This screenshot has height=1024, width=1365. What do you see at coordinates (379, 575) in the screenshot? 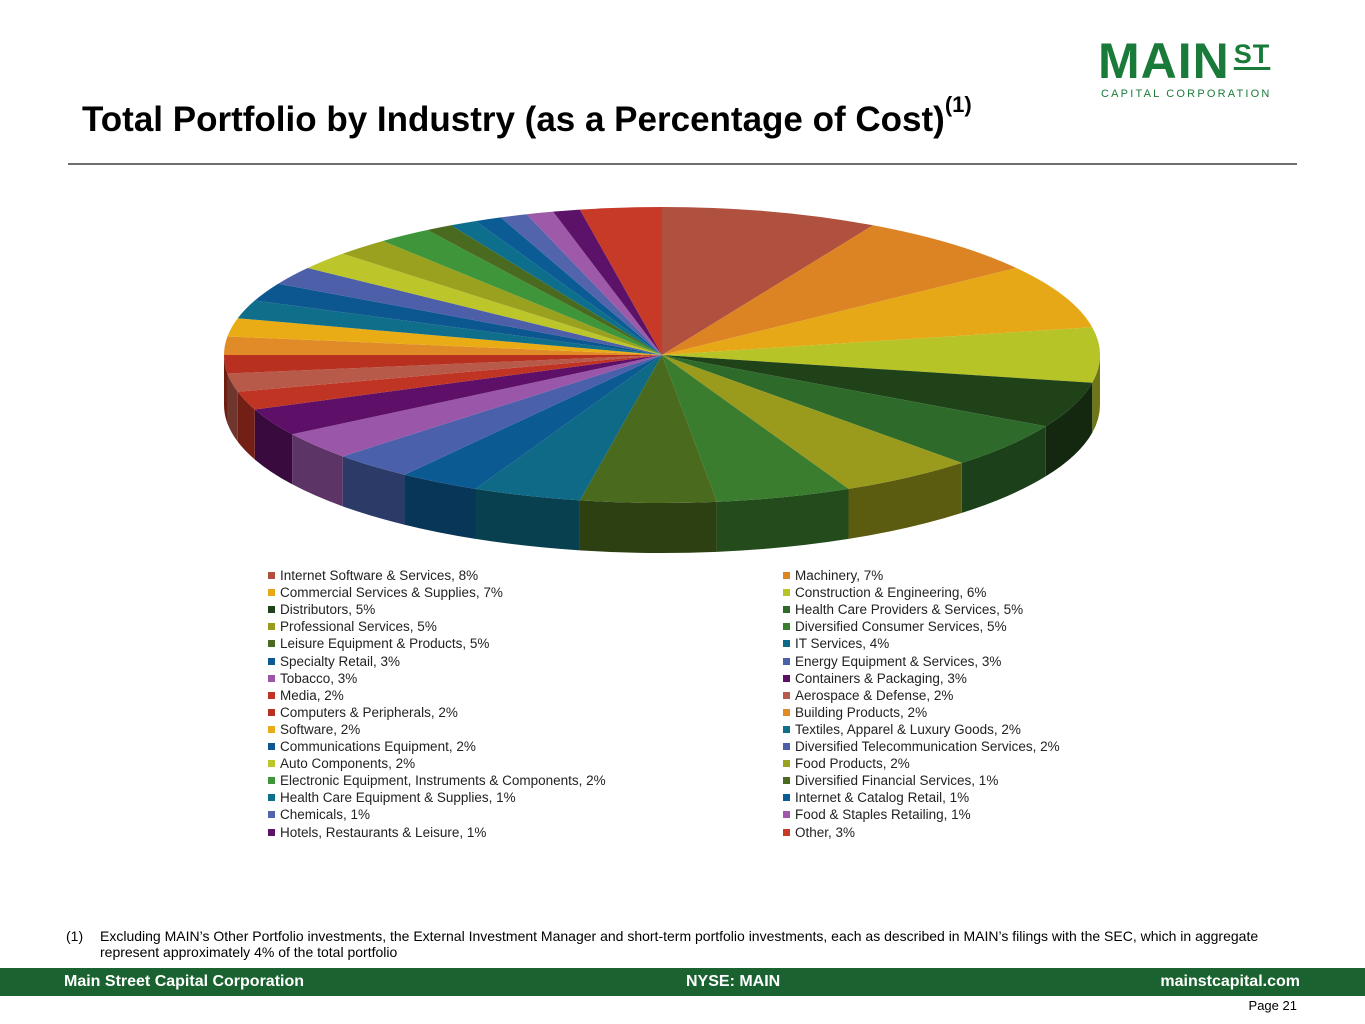
I see `legend-label: Internet Software & Services, 8%` at bounding box center [379, 575].